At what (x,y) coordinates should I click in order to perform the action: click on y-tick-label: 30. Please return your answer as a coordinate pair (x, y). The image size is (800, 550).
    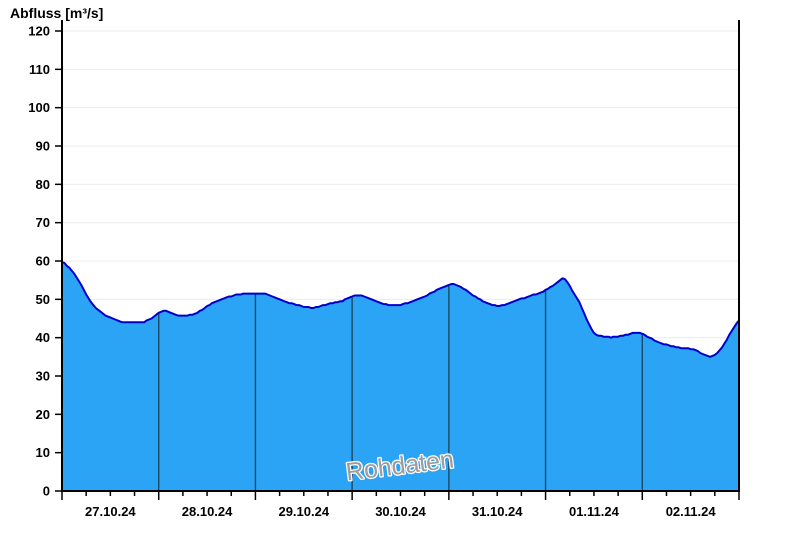
    Looking at the image, I should click on (43, 376).